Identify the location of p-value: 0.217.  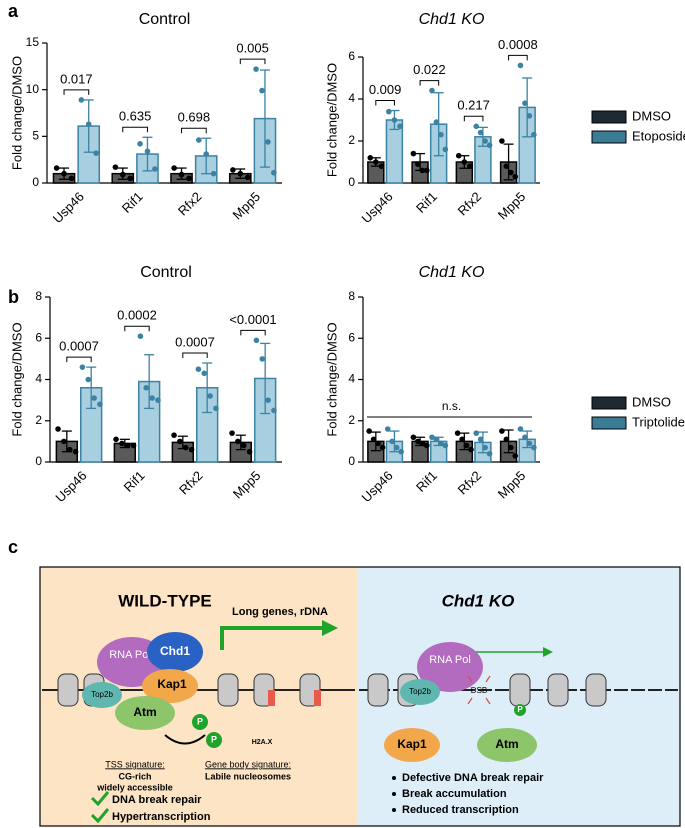
(473, 105).